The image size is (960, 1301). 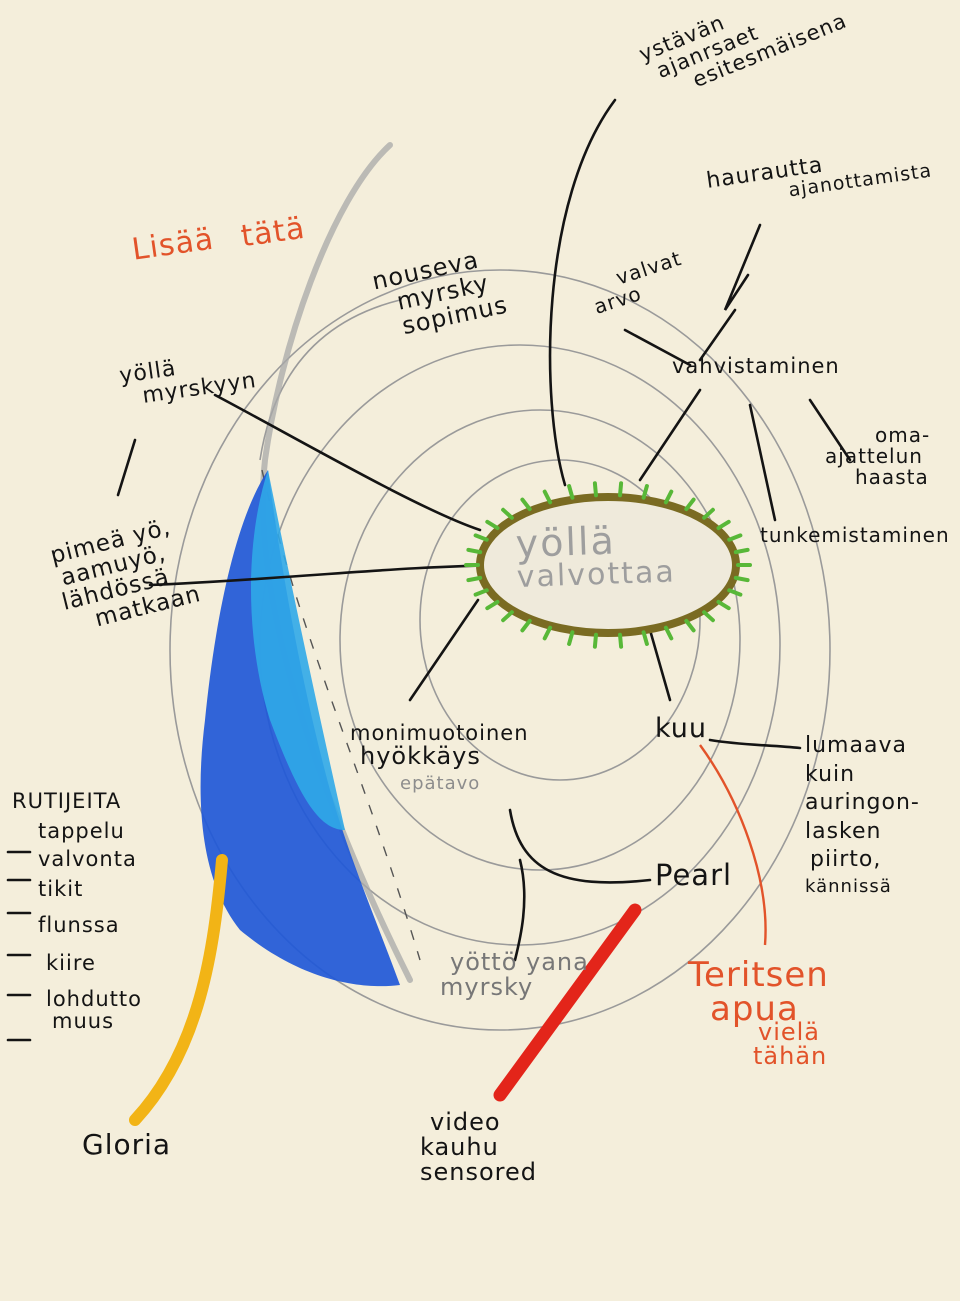 I want to click on routine-item: tappelu, so click(x=81, y=831).